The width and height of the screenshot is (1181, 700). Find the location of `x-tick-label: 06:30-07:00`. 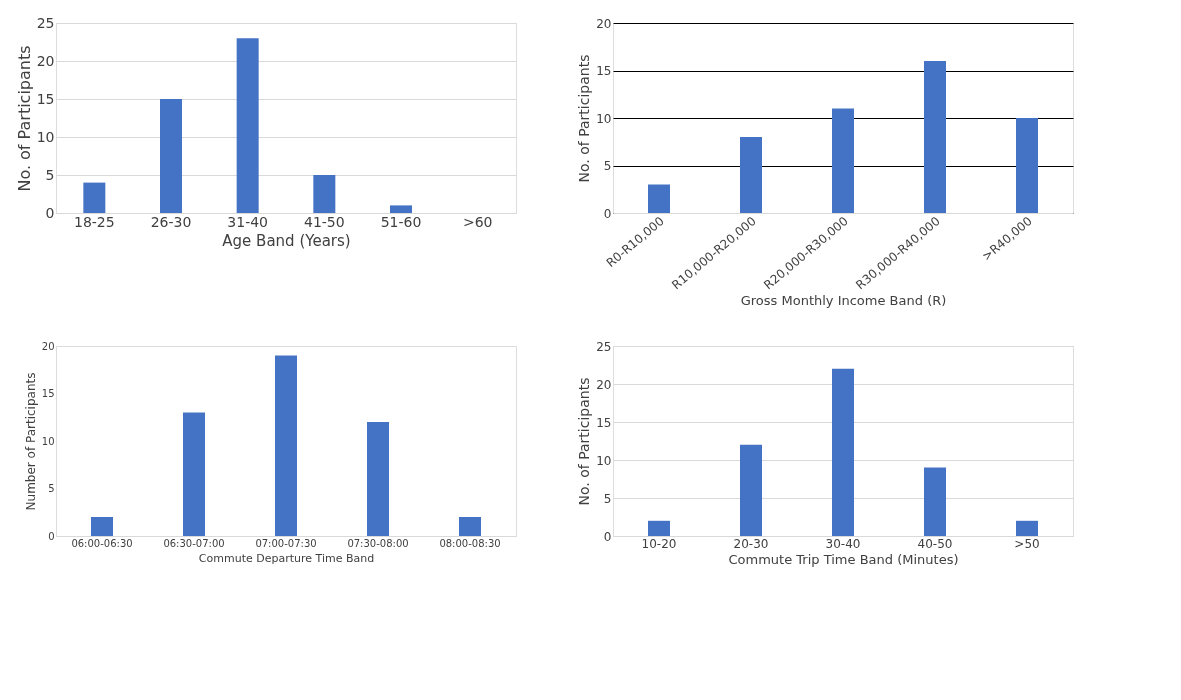

x-tick-label: 06:30-07:00 is located at coordinates (194, 543).